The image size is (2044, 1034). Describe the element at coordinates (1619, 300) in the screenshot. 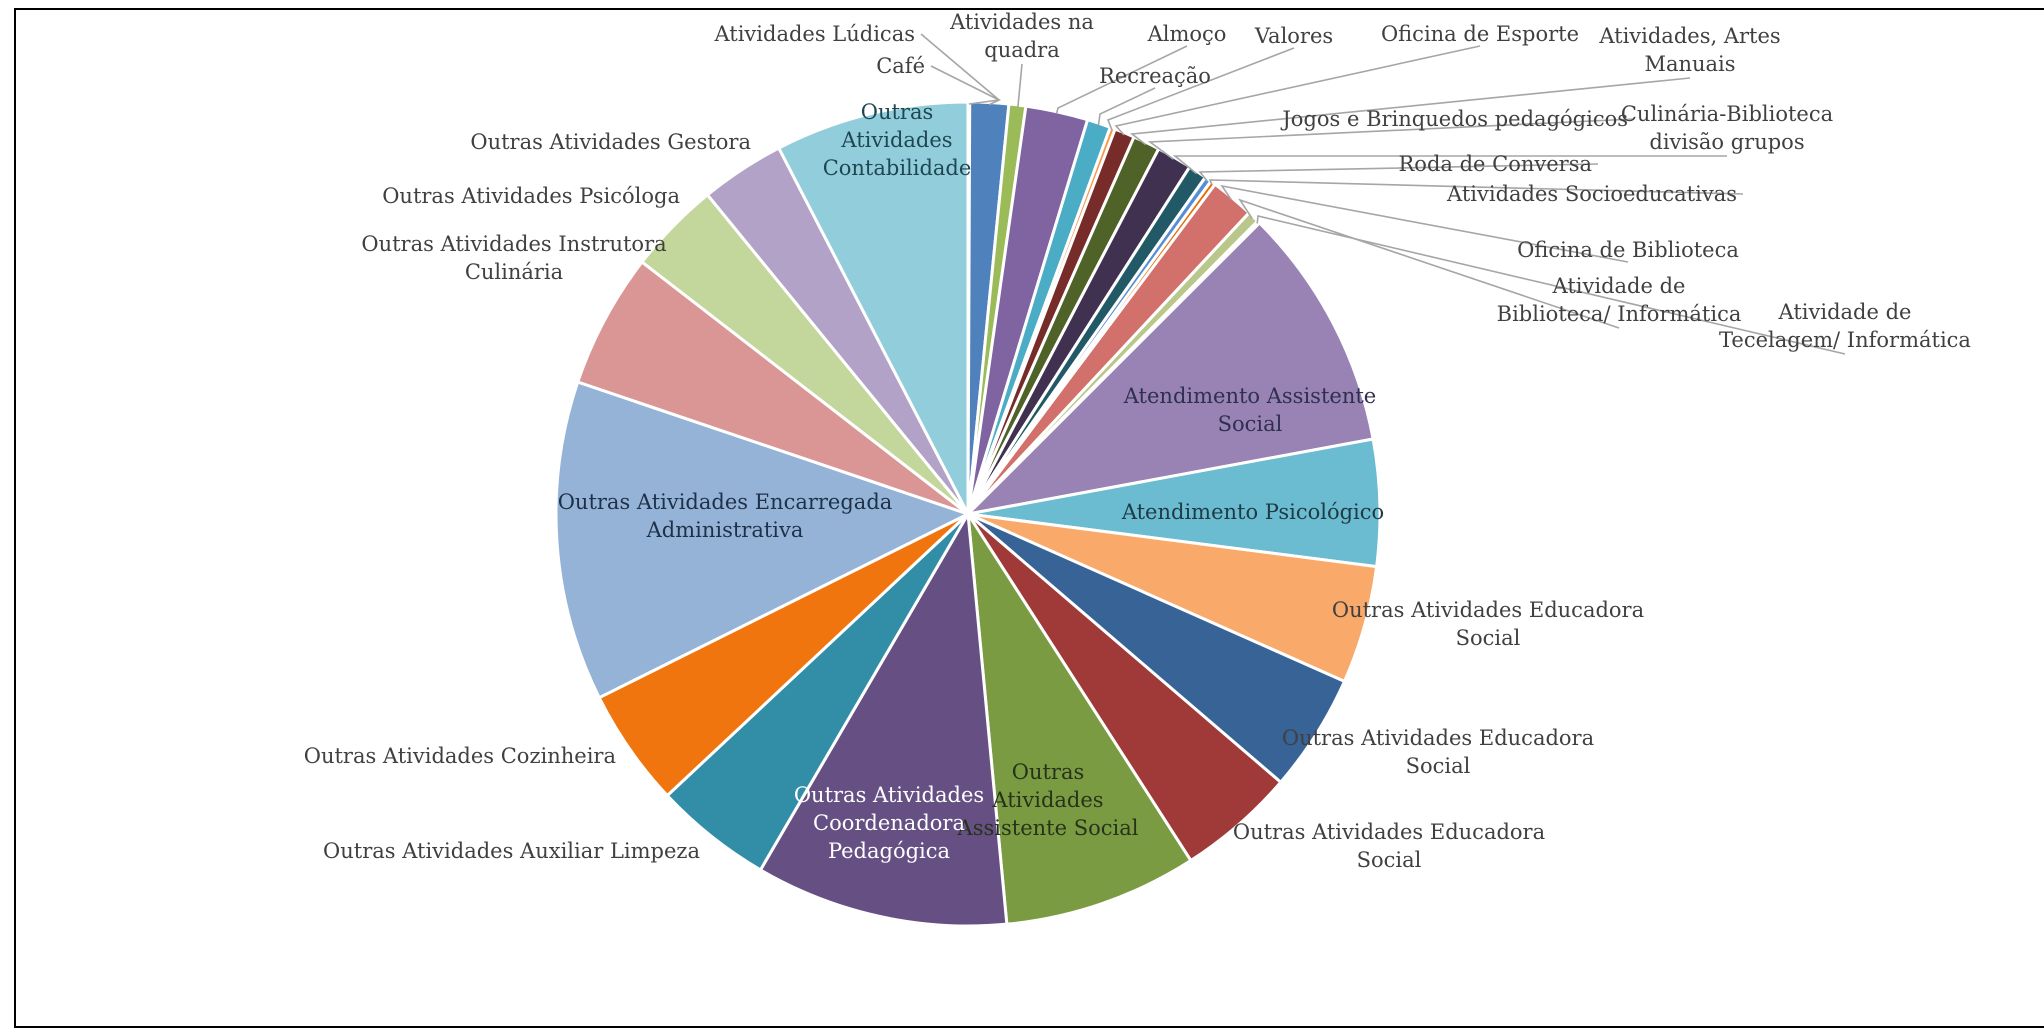

I see `slice-label: Atividade de Biblioteca/ Informática` at that location.